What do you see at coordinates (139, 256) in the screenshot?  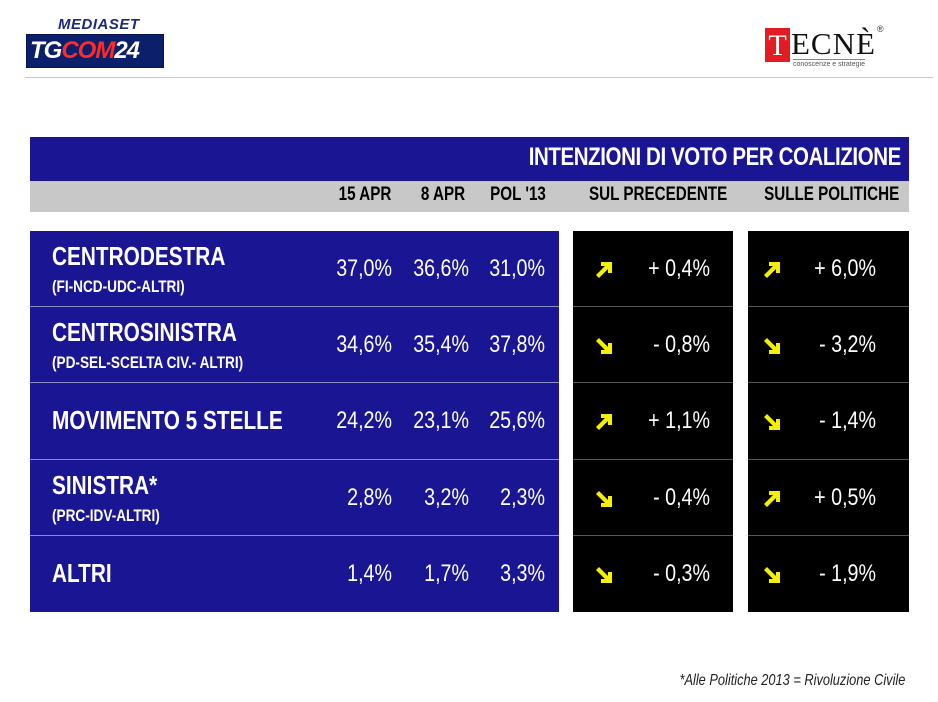 I see `coalition-name: CENTRODESTRA` at bounding box center [139, 256].